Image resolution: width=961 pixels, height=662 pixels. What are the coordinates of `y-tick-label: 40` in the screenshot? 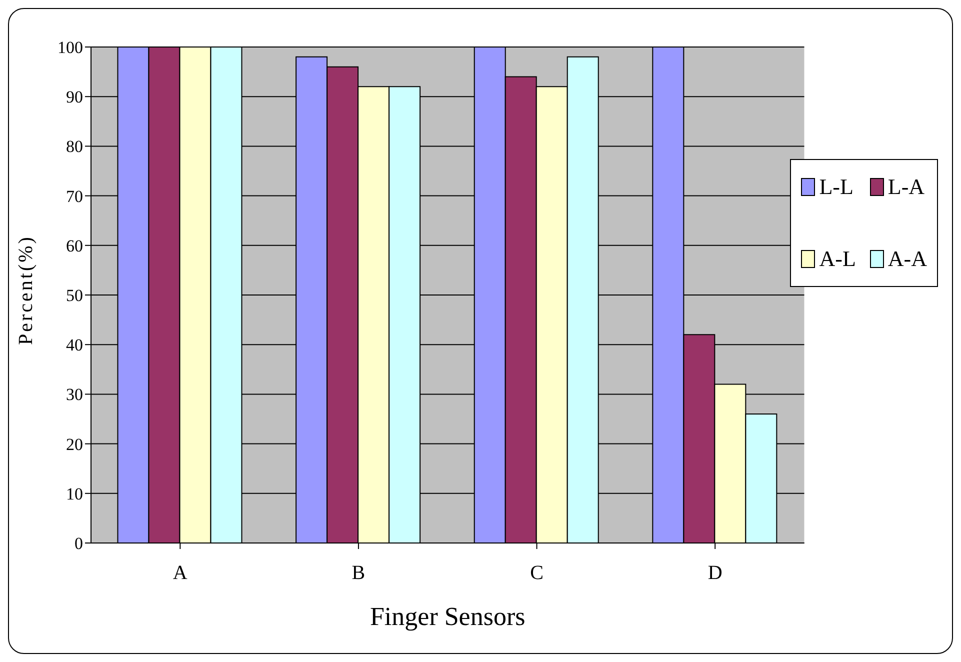 It's located at (74, 345).